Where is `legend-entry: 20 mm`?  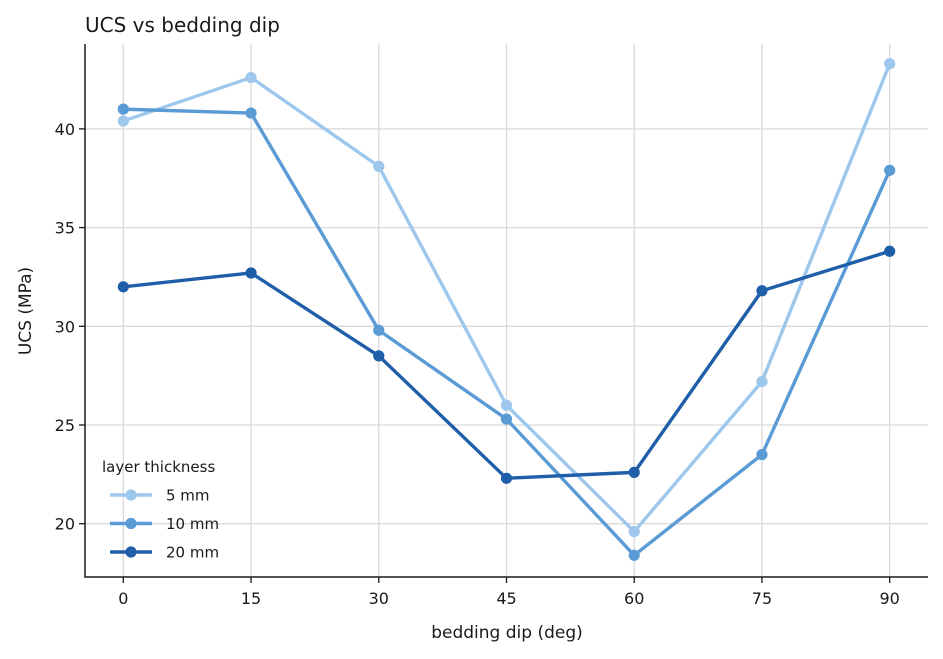 legend-entry: 20 mm is located at coordinates (164, 553).